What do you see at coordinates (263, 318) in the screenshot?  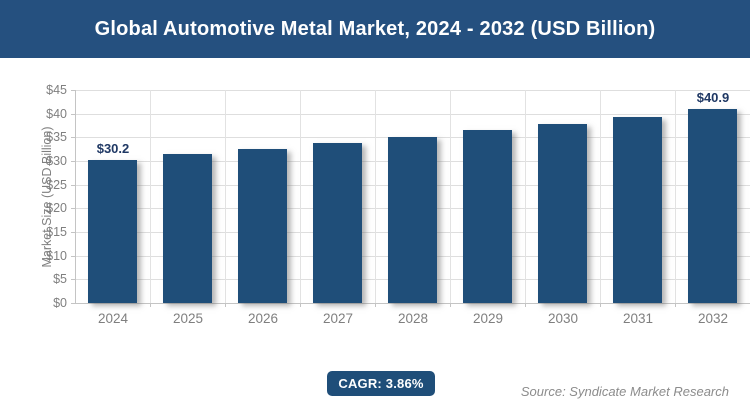 I see `x-tick-label: 2026` at bounding box center [263, 318].